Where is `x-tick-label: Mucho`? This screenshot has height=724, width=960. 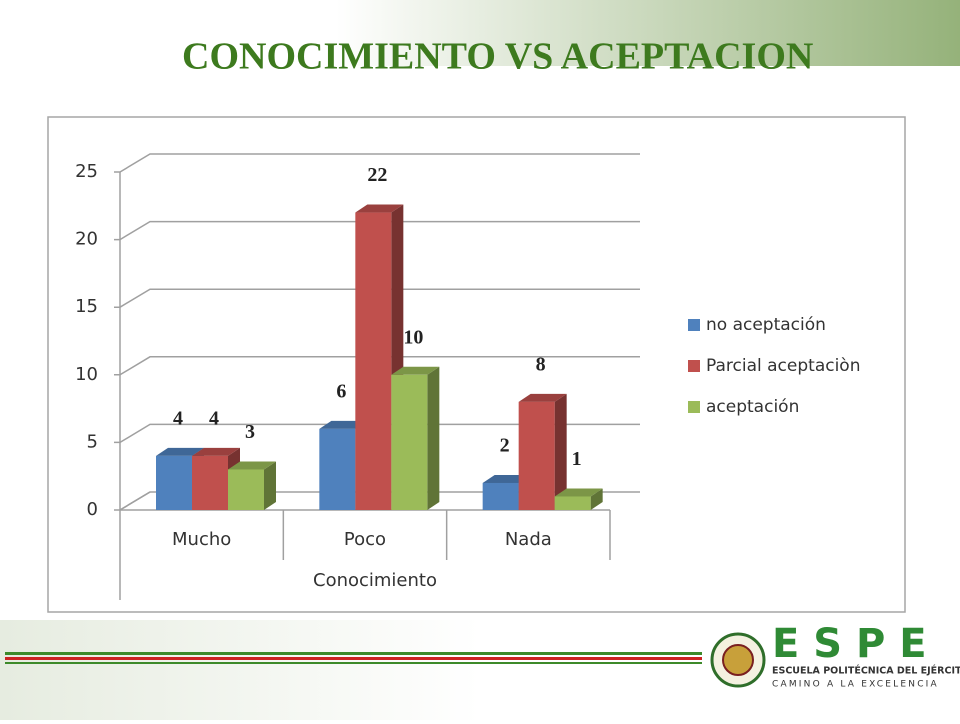 x-tick-label: Mucho is located at coordinates (201, 539).